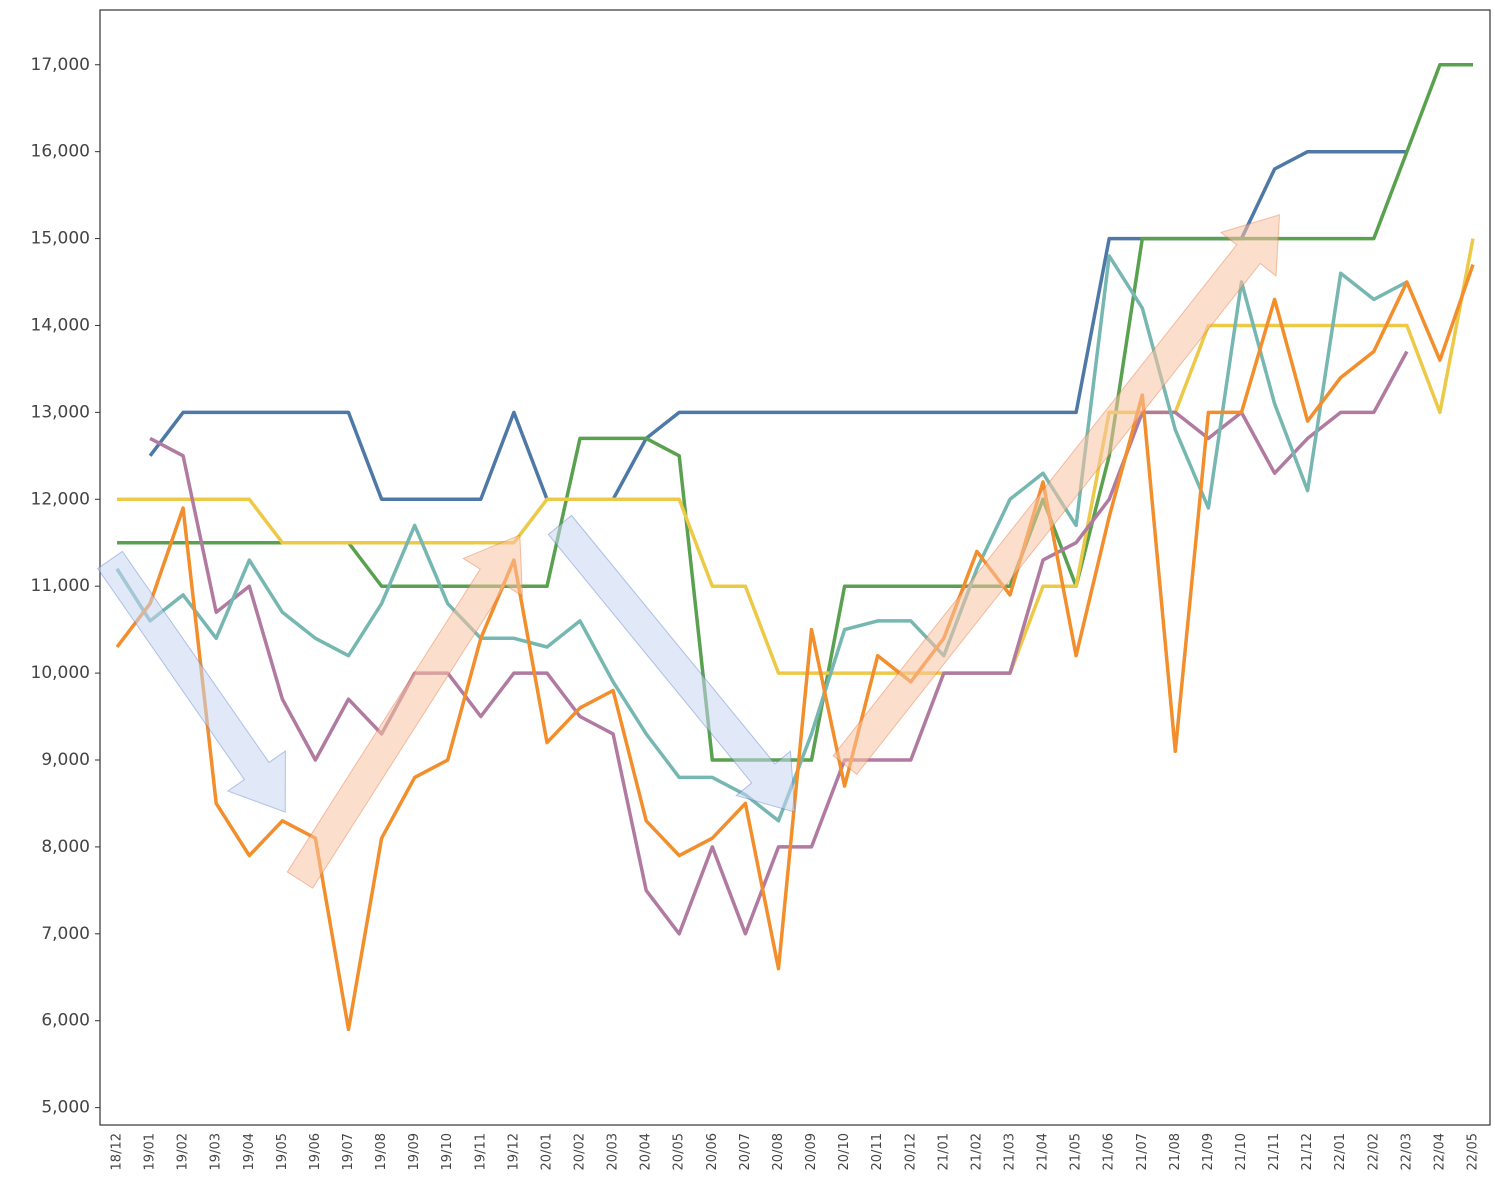 The width and height of the screenshot is (1495, 1183). Describe the element at coordinates (1175, 1151) in the screenshot. I see `x-tick-label: 21/08` at that location.